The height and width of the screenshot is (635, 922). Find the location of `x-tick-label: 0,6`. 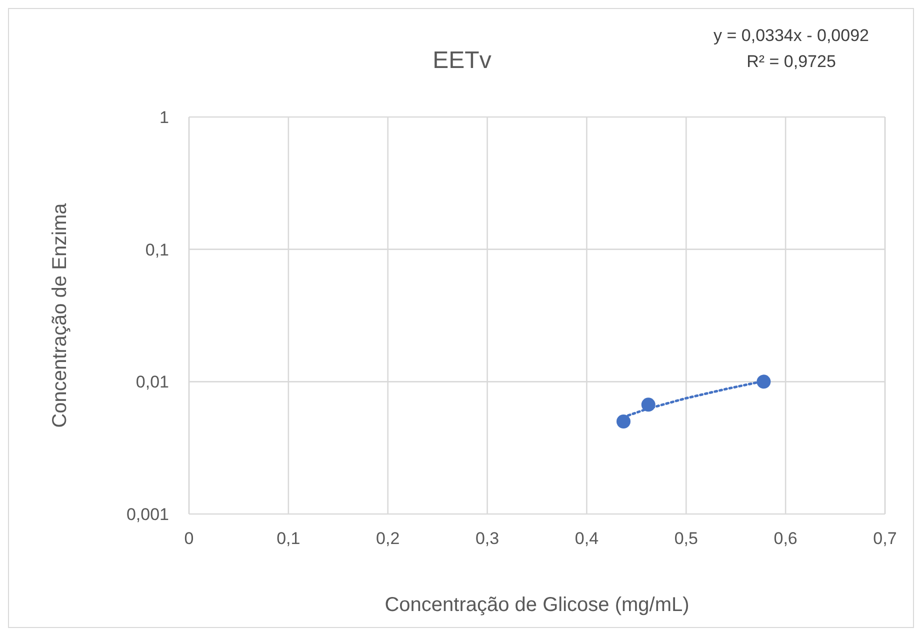

x-tick-label: 0,6 is located at coordinates (786, 538).